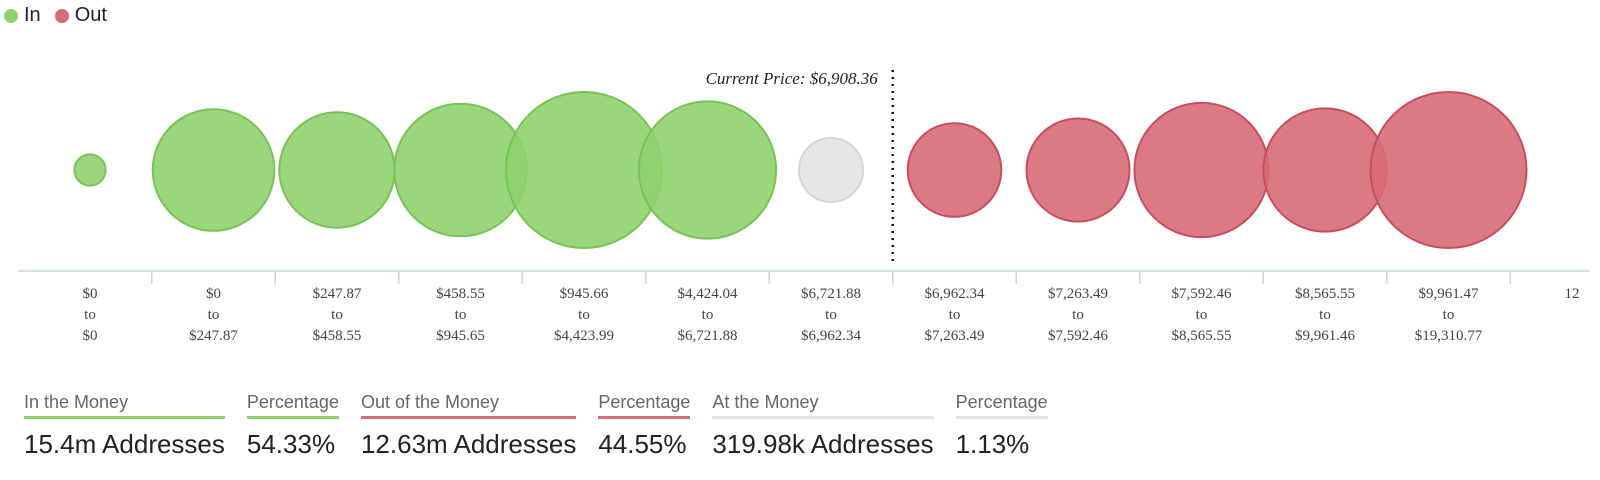 The height and width of the screenshot is (480, 1600). Describe the element at coordinates (1001, 426) in the screenshot. I see `stat-at-percentage: Percentage 1.13%` at that location.